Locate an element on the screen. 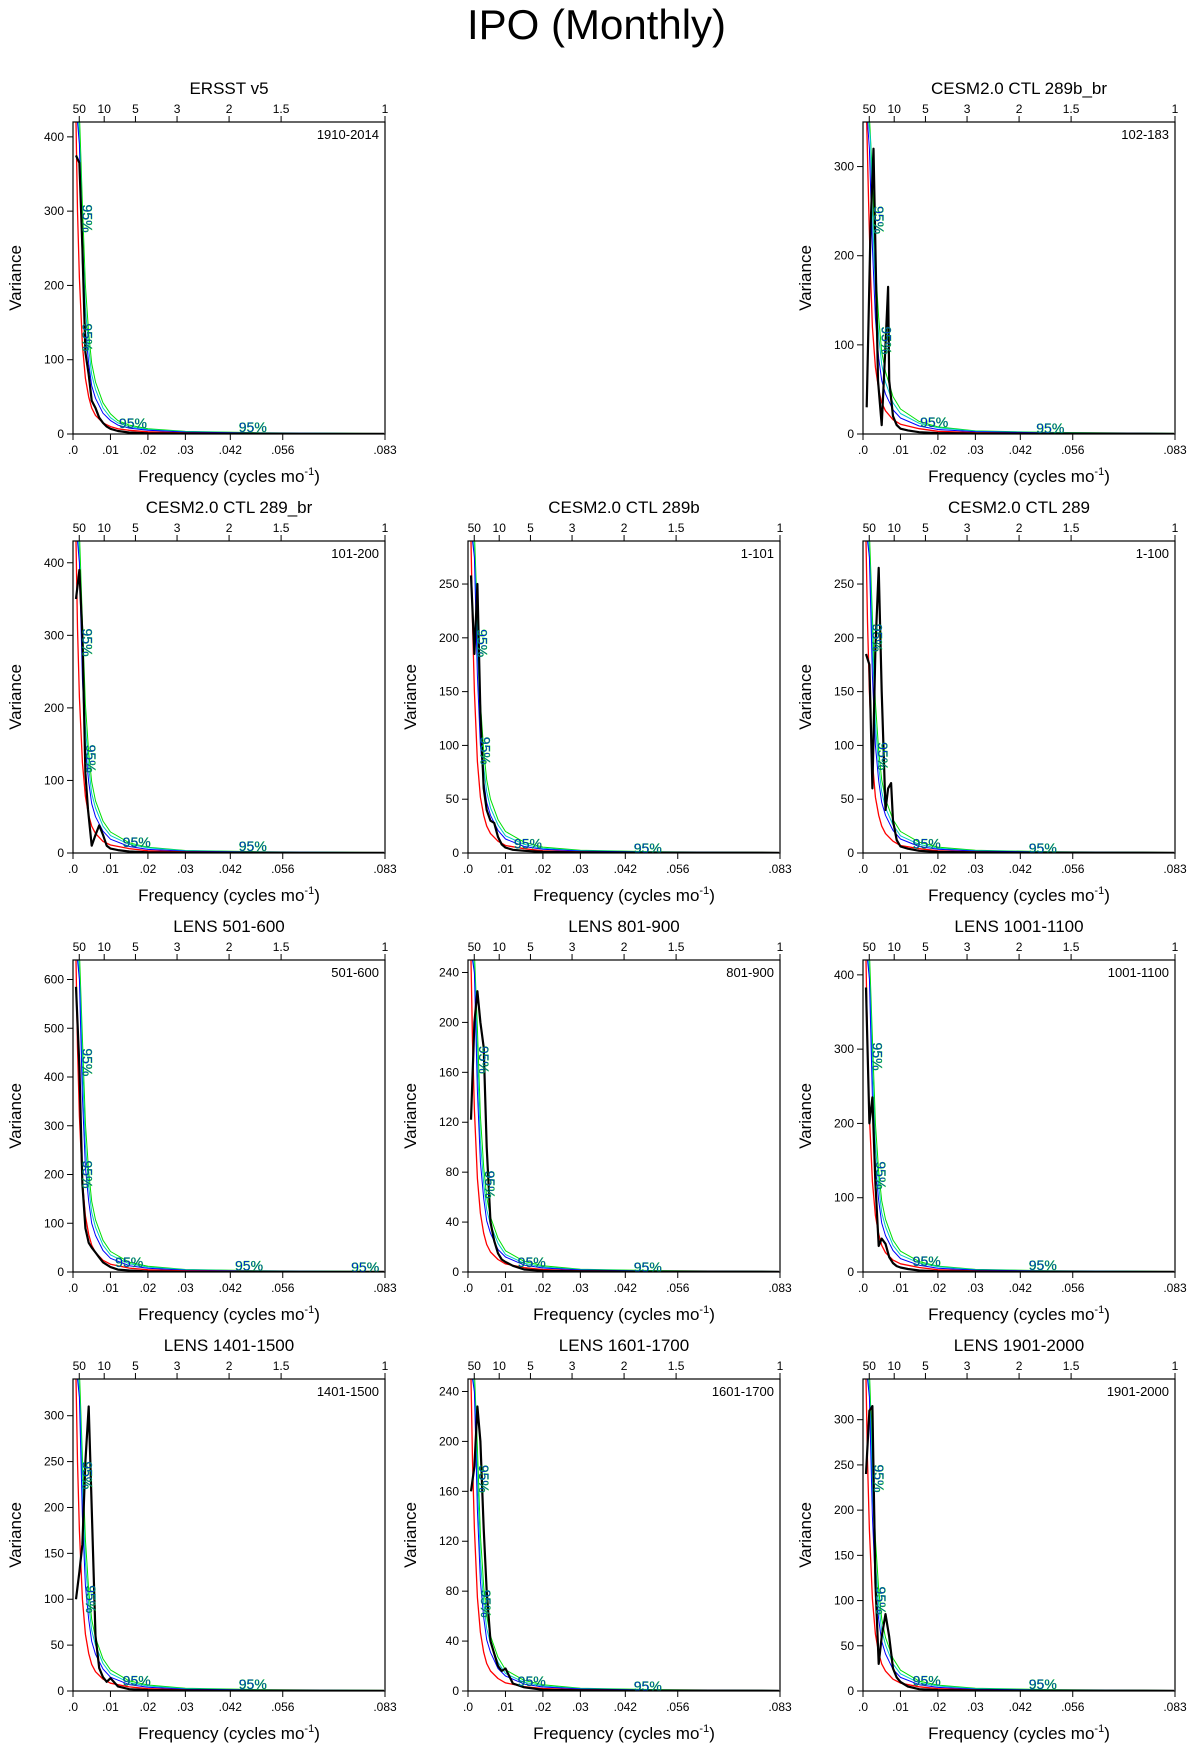 The image size is (1193, 1748). series-line-ci-cyan is located at coordinates (1021, 1535).